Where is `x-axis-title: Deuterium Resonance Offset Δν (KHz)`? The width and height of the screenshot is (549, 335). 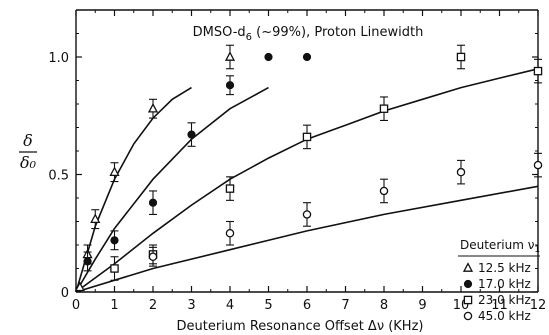
x-axis-title: Deuterium Resonance Offset Δν (KHz) is located at coordinates (300, 326).